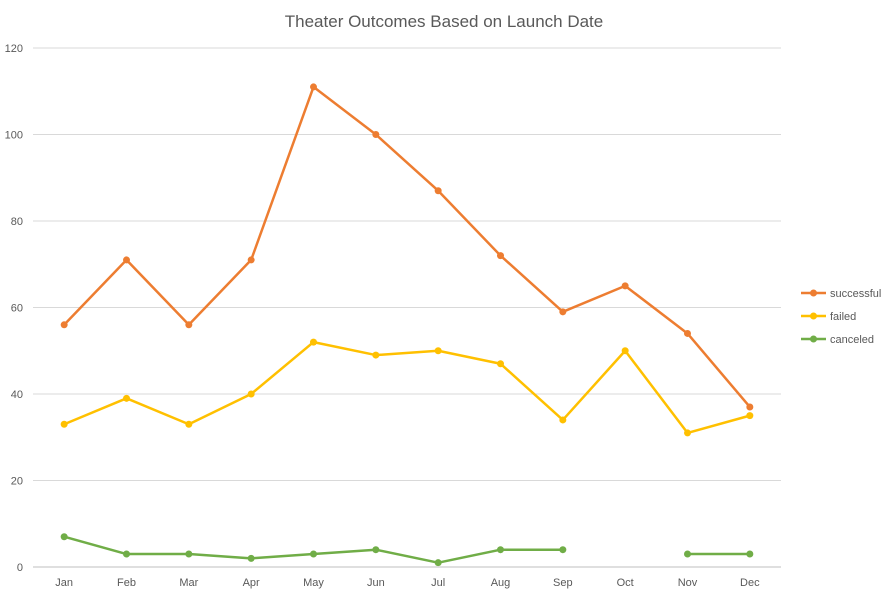 The image size is (893, 603). What do you see at coordinates (17, 395) in the screenshot?
I see `y-tick-label: 40` at bounding box center [17, 395].